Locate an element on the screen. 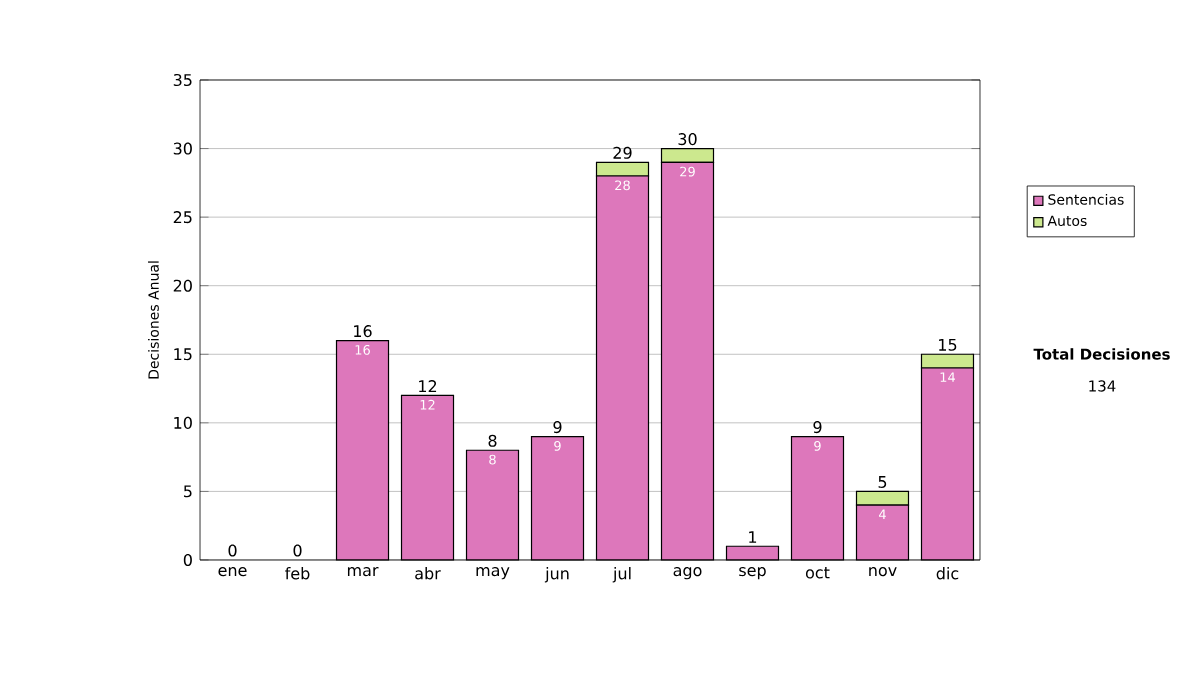 This screenshot has width=1200, height=680. x-tick-label: abr is located at coordinates (428, 573).